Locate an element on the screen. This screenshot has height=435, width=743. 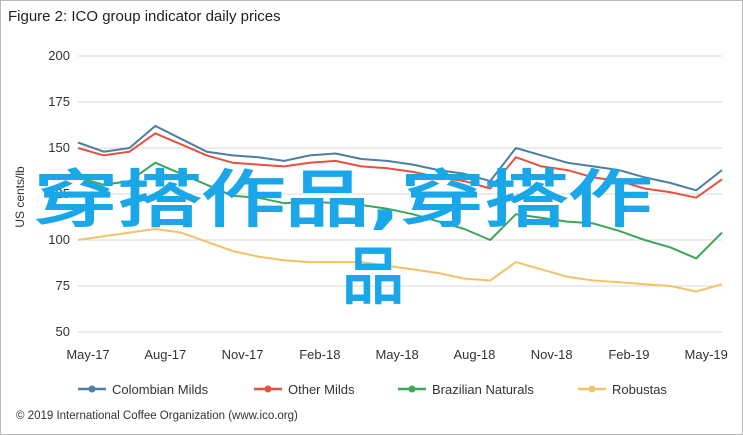
series-line-robustas is located at coordinates (400, 260).